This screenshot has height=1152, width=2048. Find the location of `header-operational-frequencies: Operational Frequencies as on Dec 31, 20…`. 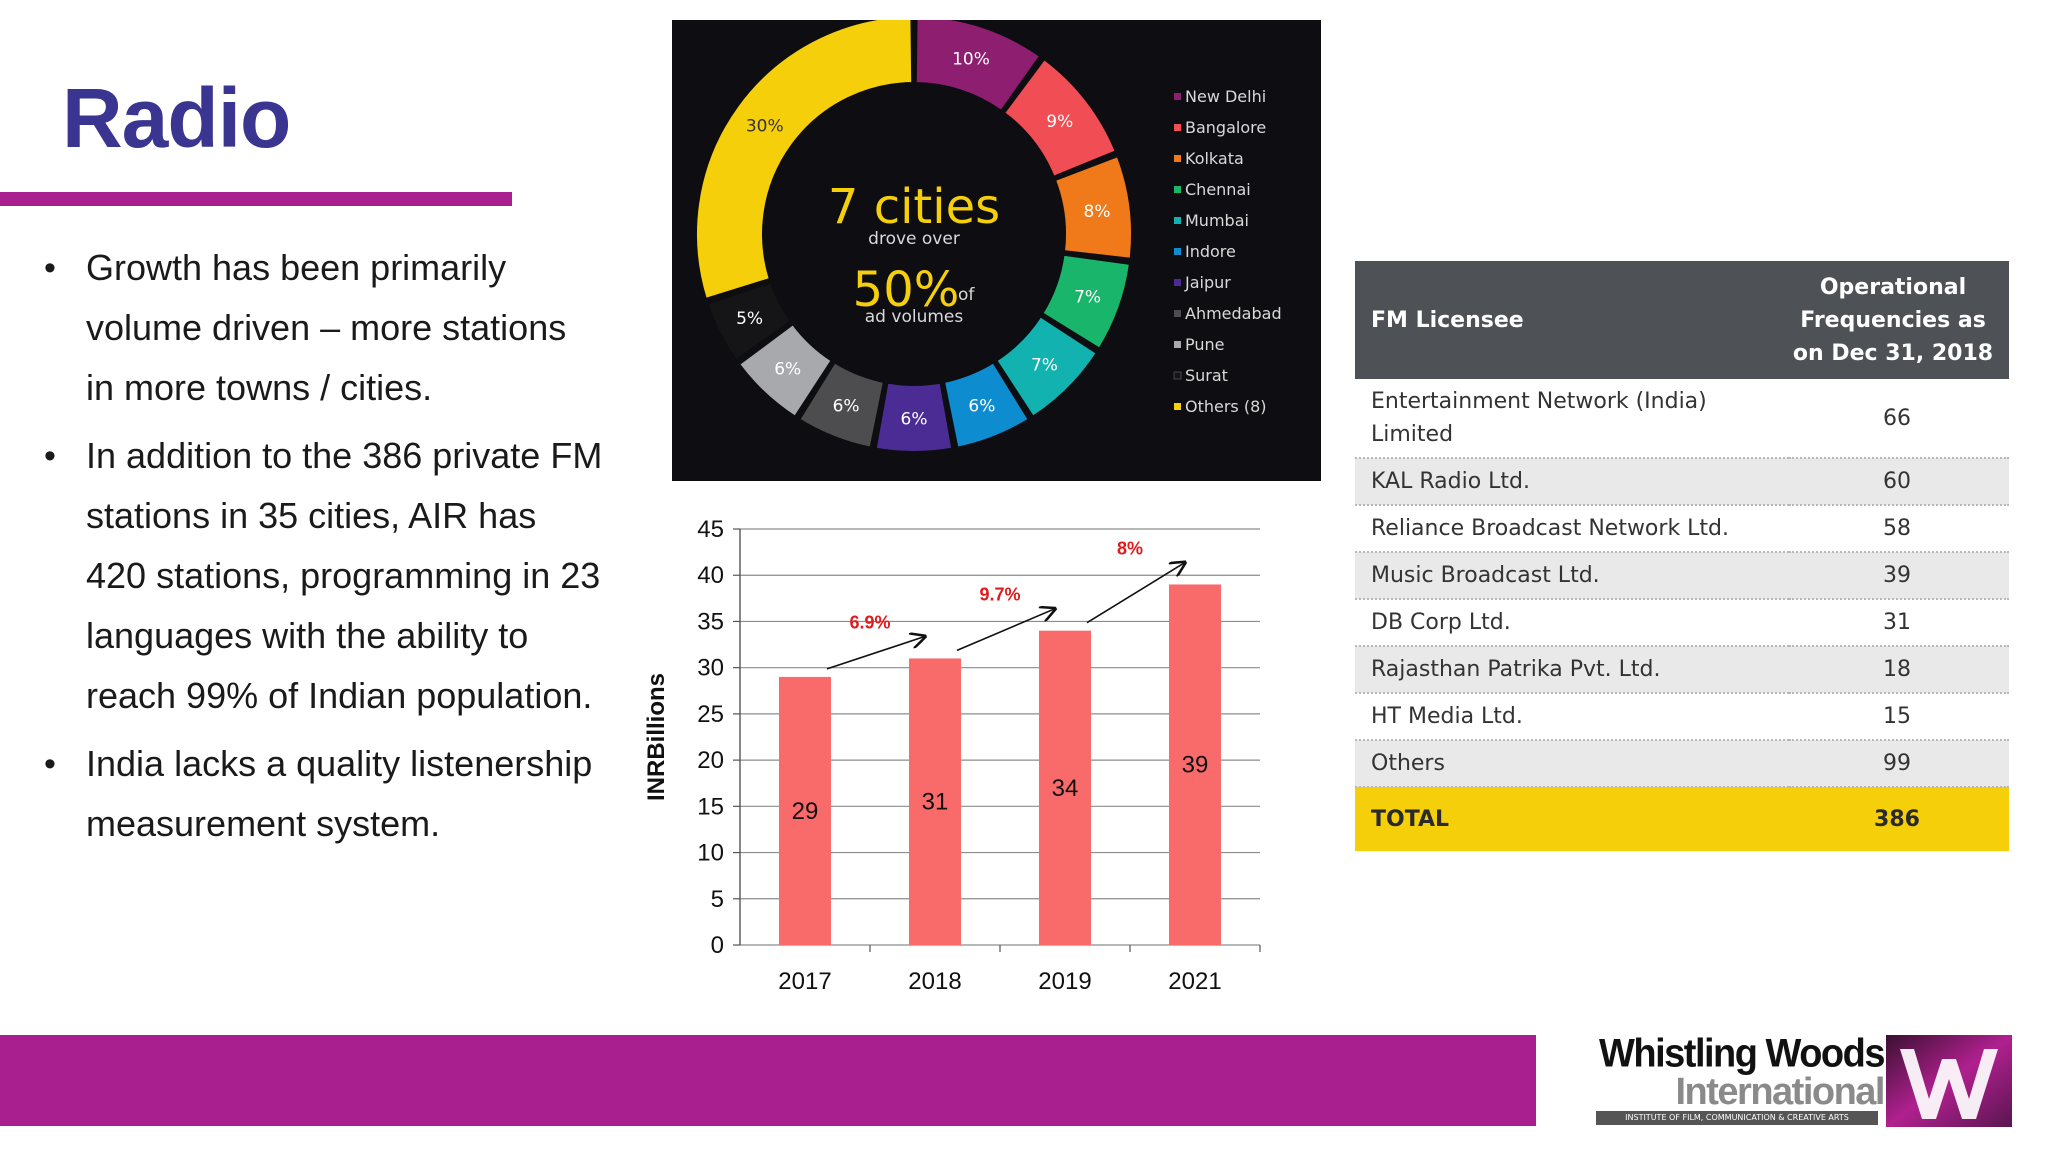

header-operational-frequencies: Operational Frequencies as on Dec 31, 20… is located at coordinates (1893, 320).